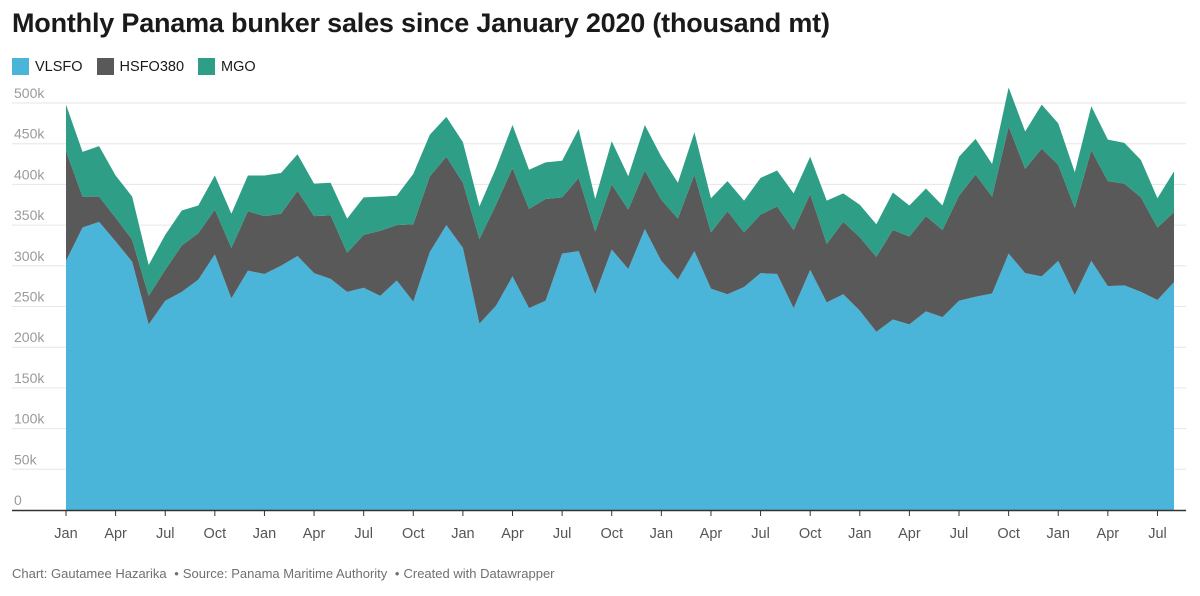  I want to click on y-tick-label: 150k, so click(29, 378).